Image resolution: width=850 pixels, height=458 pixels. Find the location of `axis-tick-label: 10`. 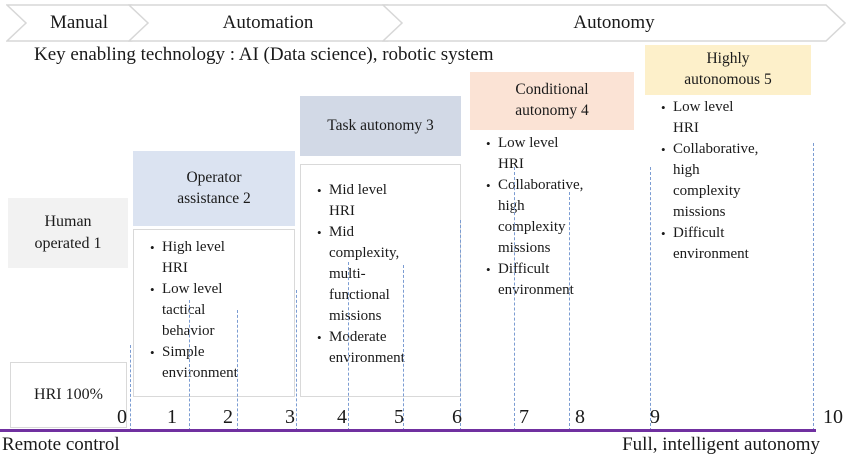

axis-tick-label: 10 is located at coordinates (833, 417).